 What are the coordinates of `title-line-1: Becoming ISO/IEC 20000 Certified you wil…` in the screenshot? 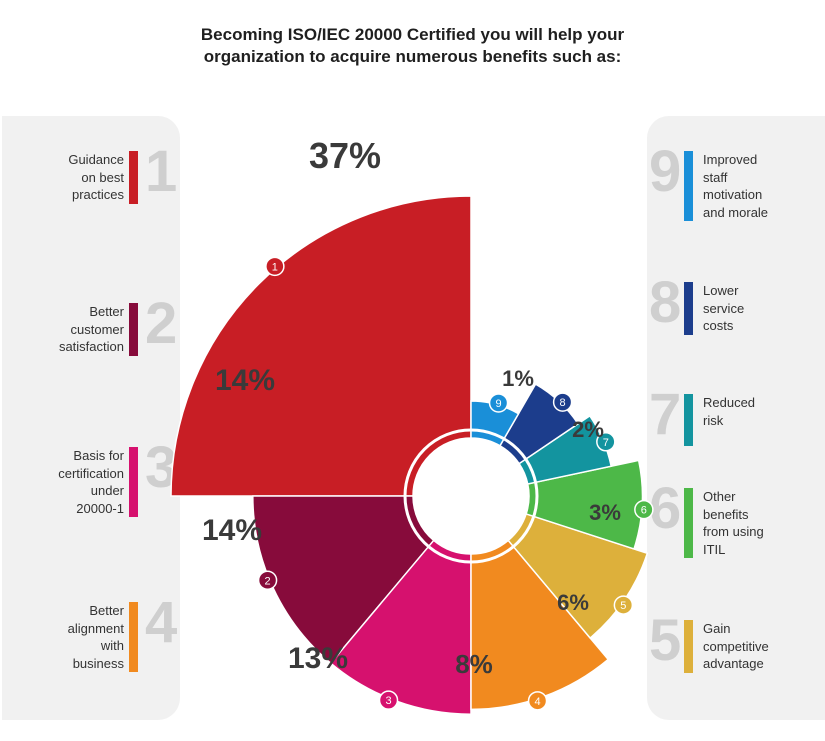 It's located at (412, 34).